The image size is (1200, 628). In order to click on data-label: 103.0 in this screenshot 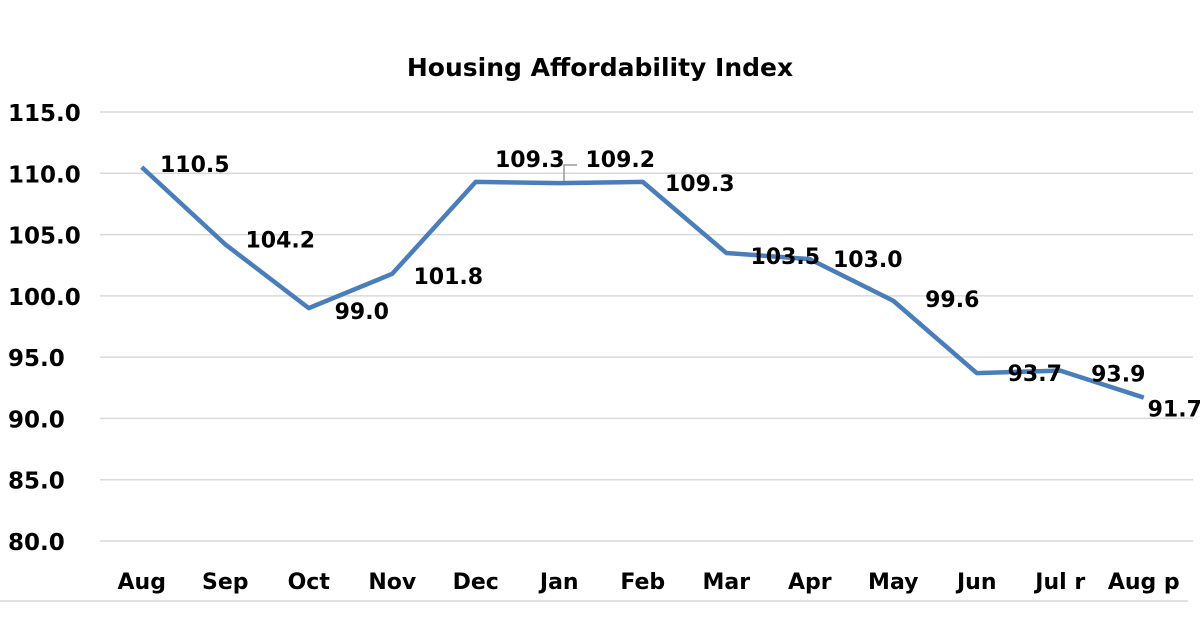, I will do `click(868, 260)`.